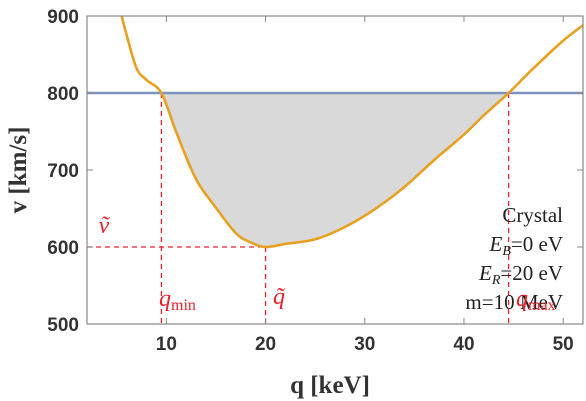 The image size is (586, 401). What do you see at coordinates (514, 302) in the screenshot?
I see `annotation-mass: m=10 MeV` at bounding box center [514, 302].